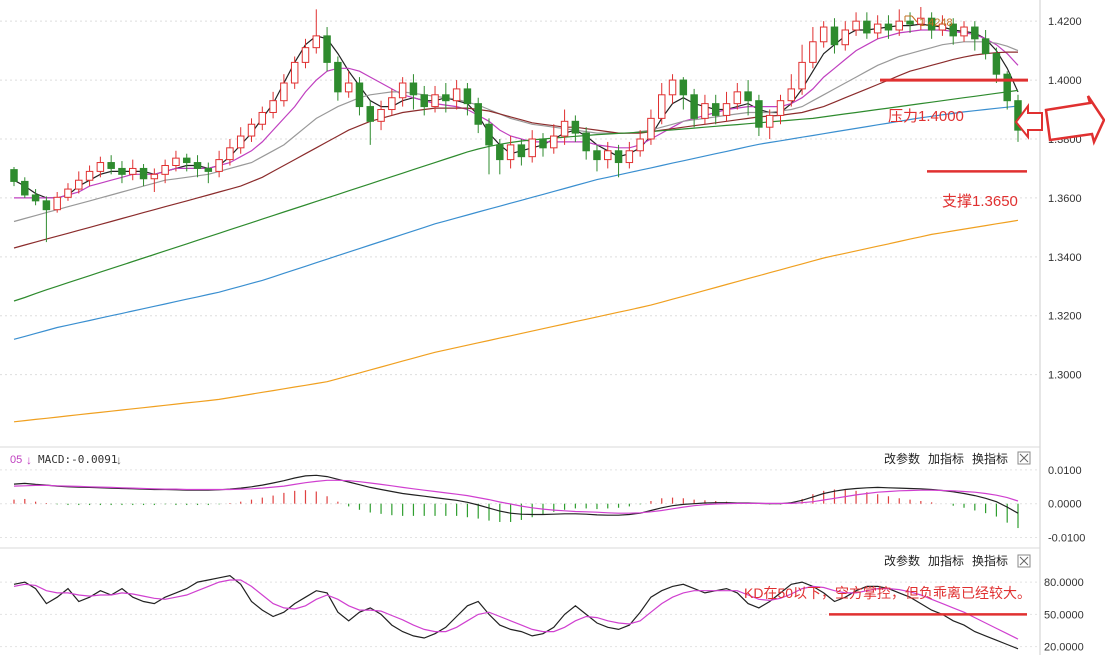 The width and height of the screenshot is (1105, 655). I want to click on kd-line-d, so click(516, 609).